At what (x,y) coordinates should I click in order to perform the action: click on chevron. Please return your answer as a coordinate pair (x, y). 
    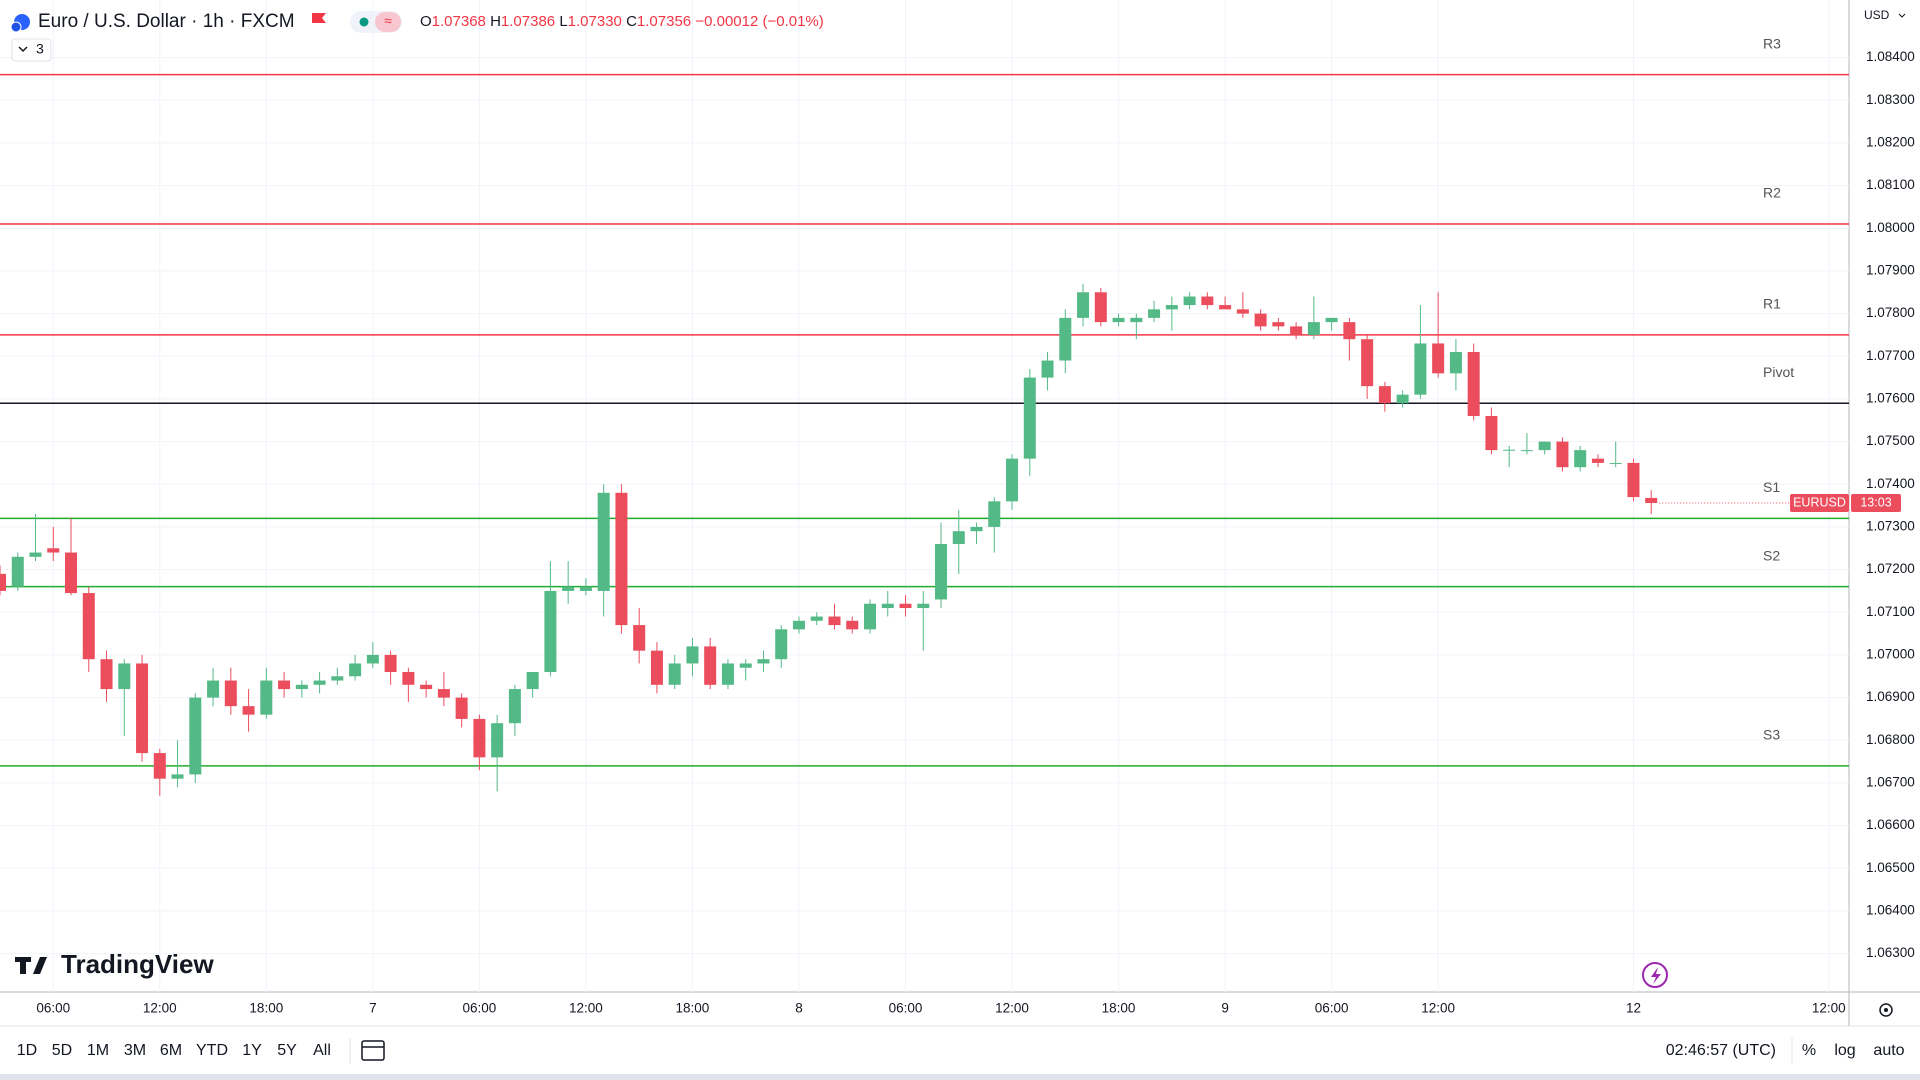
    Looking at the image, I should click on (23, 49).